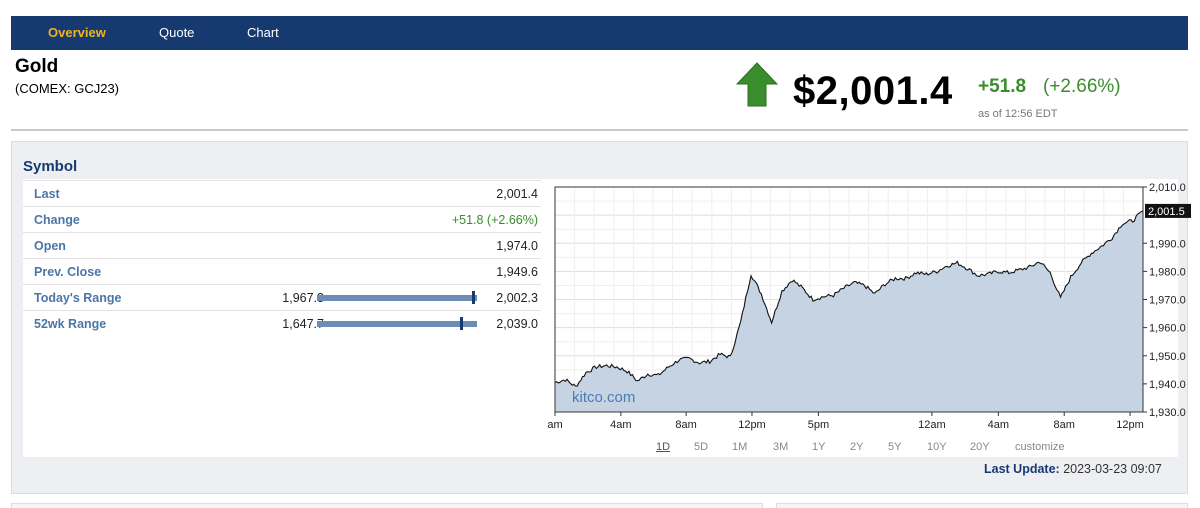 This screenshot has width=1200, height=508. What do you see at coordinates (740, 447) in the screenshot?
I see `period-1m: 1M` at bounding box center [740, 447].